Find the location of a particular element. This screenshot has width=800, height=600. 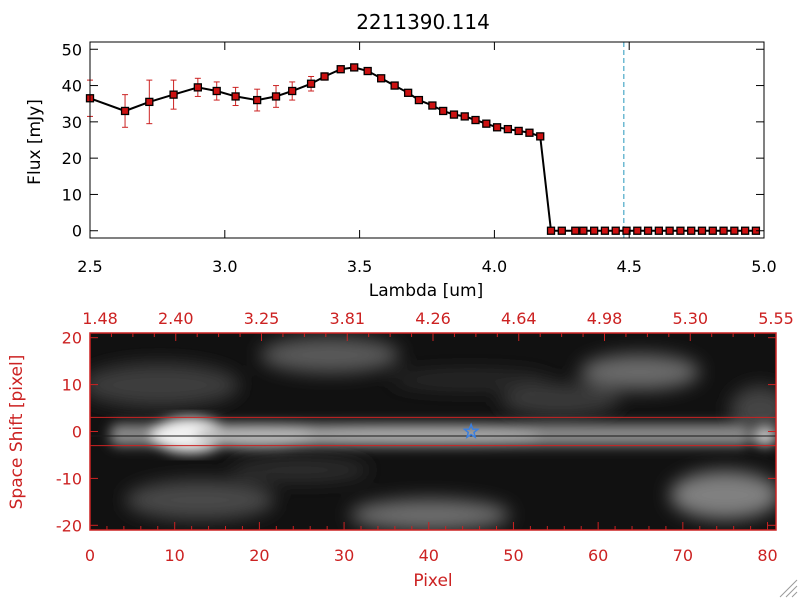

spectrum-ylabel: Flux [mJy] is located at coordinates (35, 142).